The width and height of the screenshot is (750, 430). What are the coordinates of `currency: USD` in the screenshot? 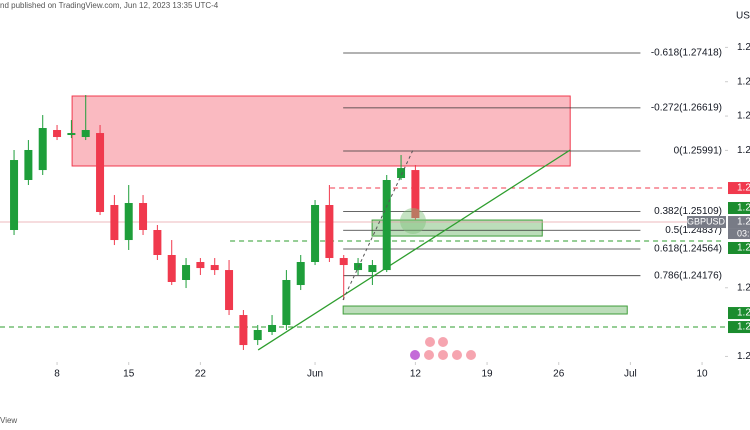 It's located at (743, 16).